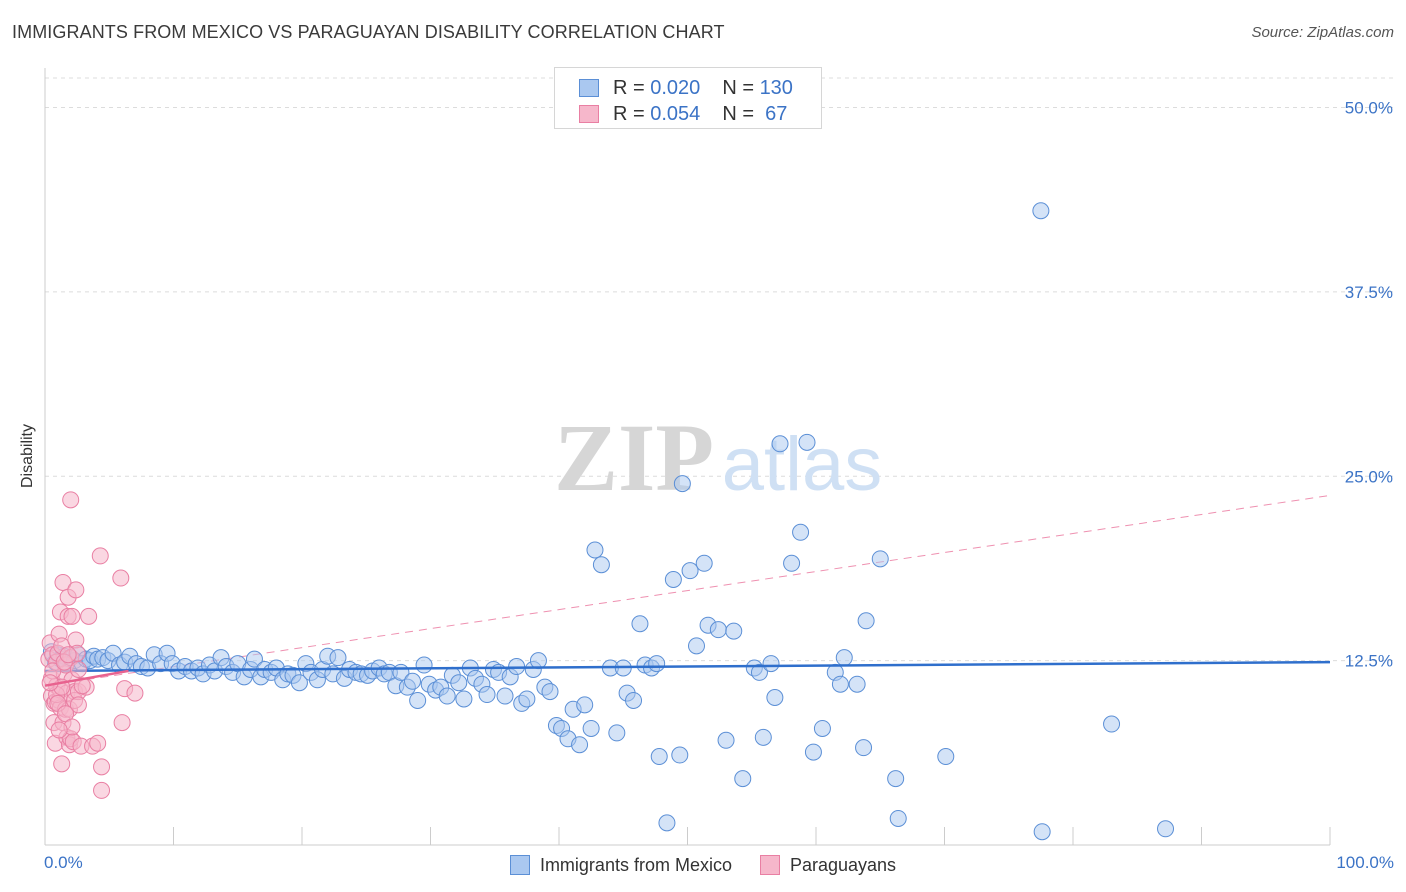 The width and height of the screenshot is (1406, 892). I want to click on legend-label-paraguayans: Paraguayans, so click(843, 864).